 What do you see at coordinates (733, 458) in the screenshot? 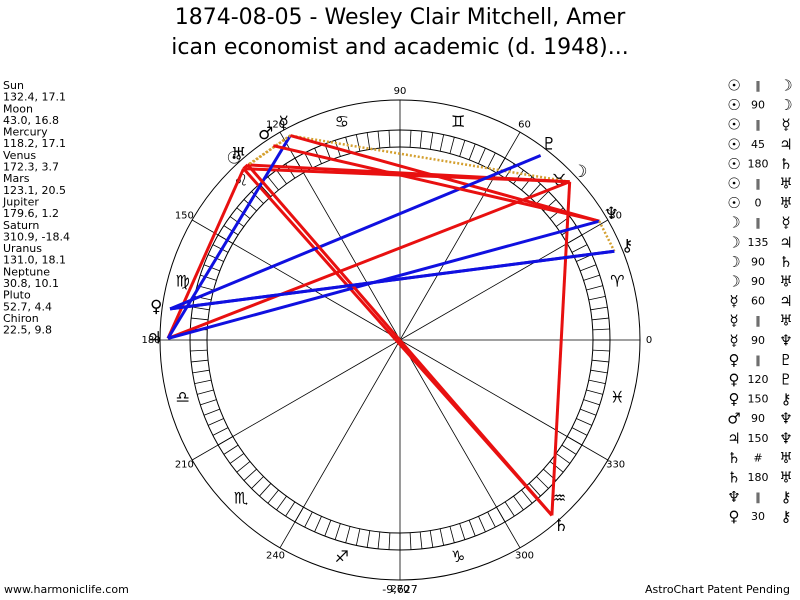
I see `aspect-planet: ♄` at bounding box center [733, 458].